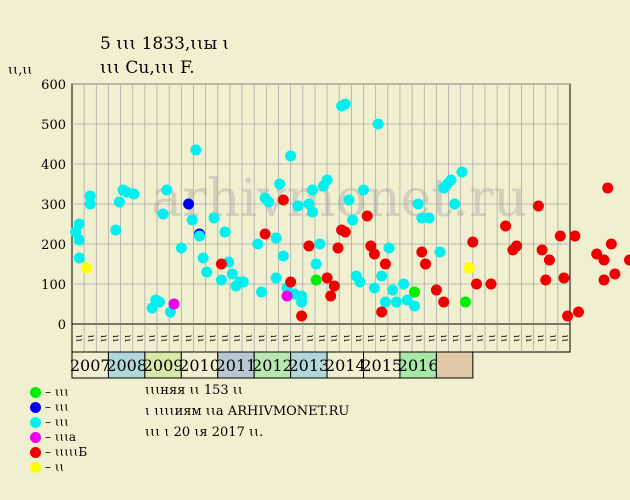 The height and width of the screenshot is (500, 630). What do you see at coordinates (53, 245) in the screenshot?
I see `y-tick-label: 200` at bounding box center [53, 245].